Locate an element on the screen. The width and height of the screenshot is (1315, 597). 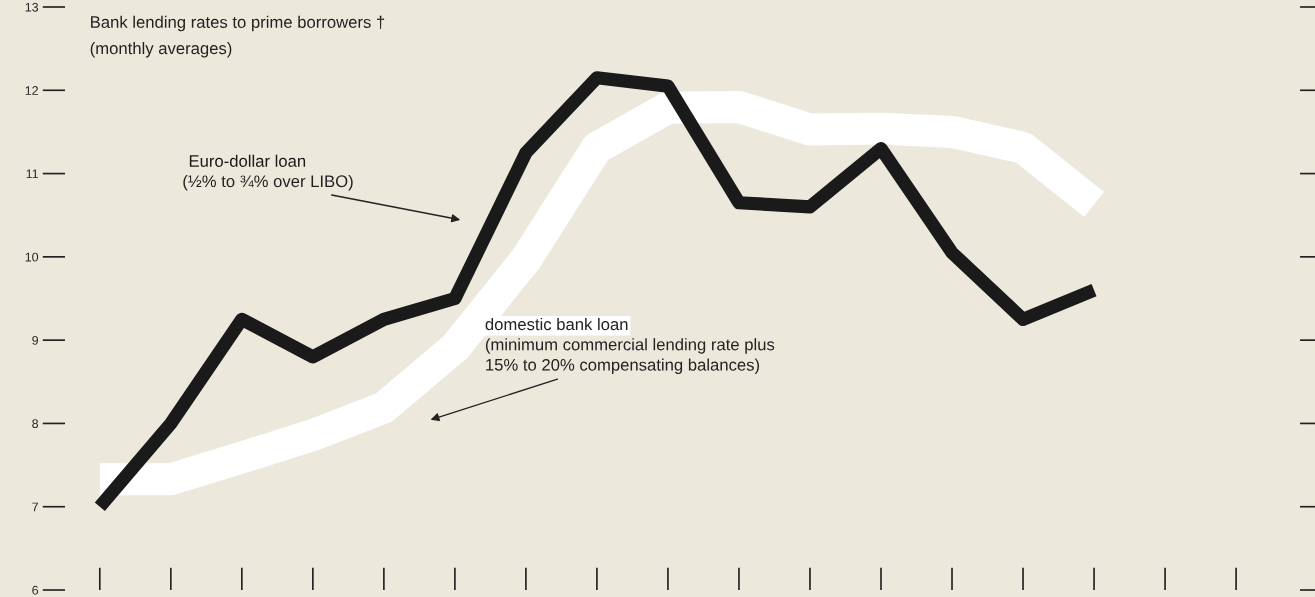
y-tick-label: 8 is located at coordinates (35, 424).